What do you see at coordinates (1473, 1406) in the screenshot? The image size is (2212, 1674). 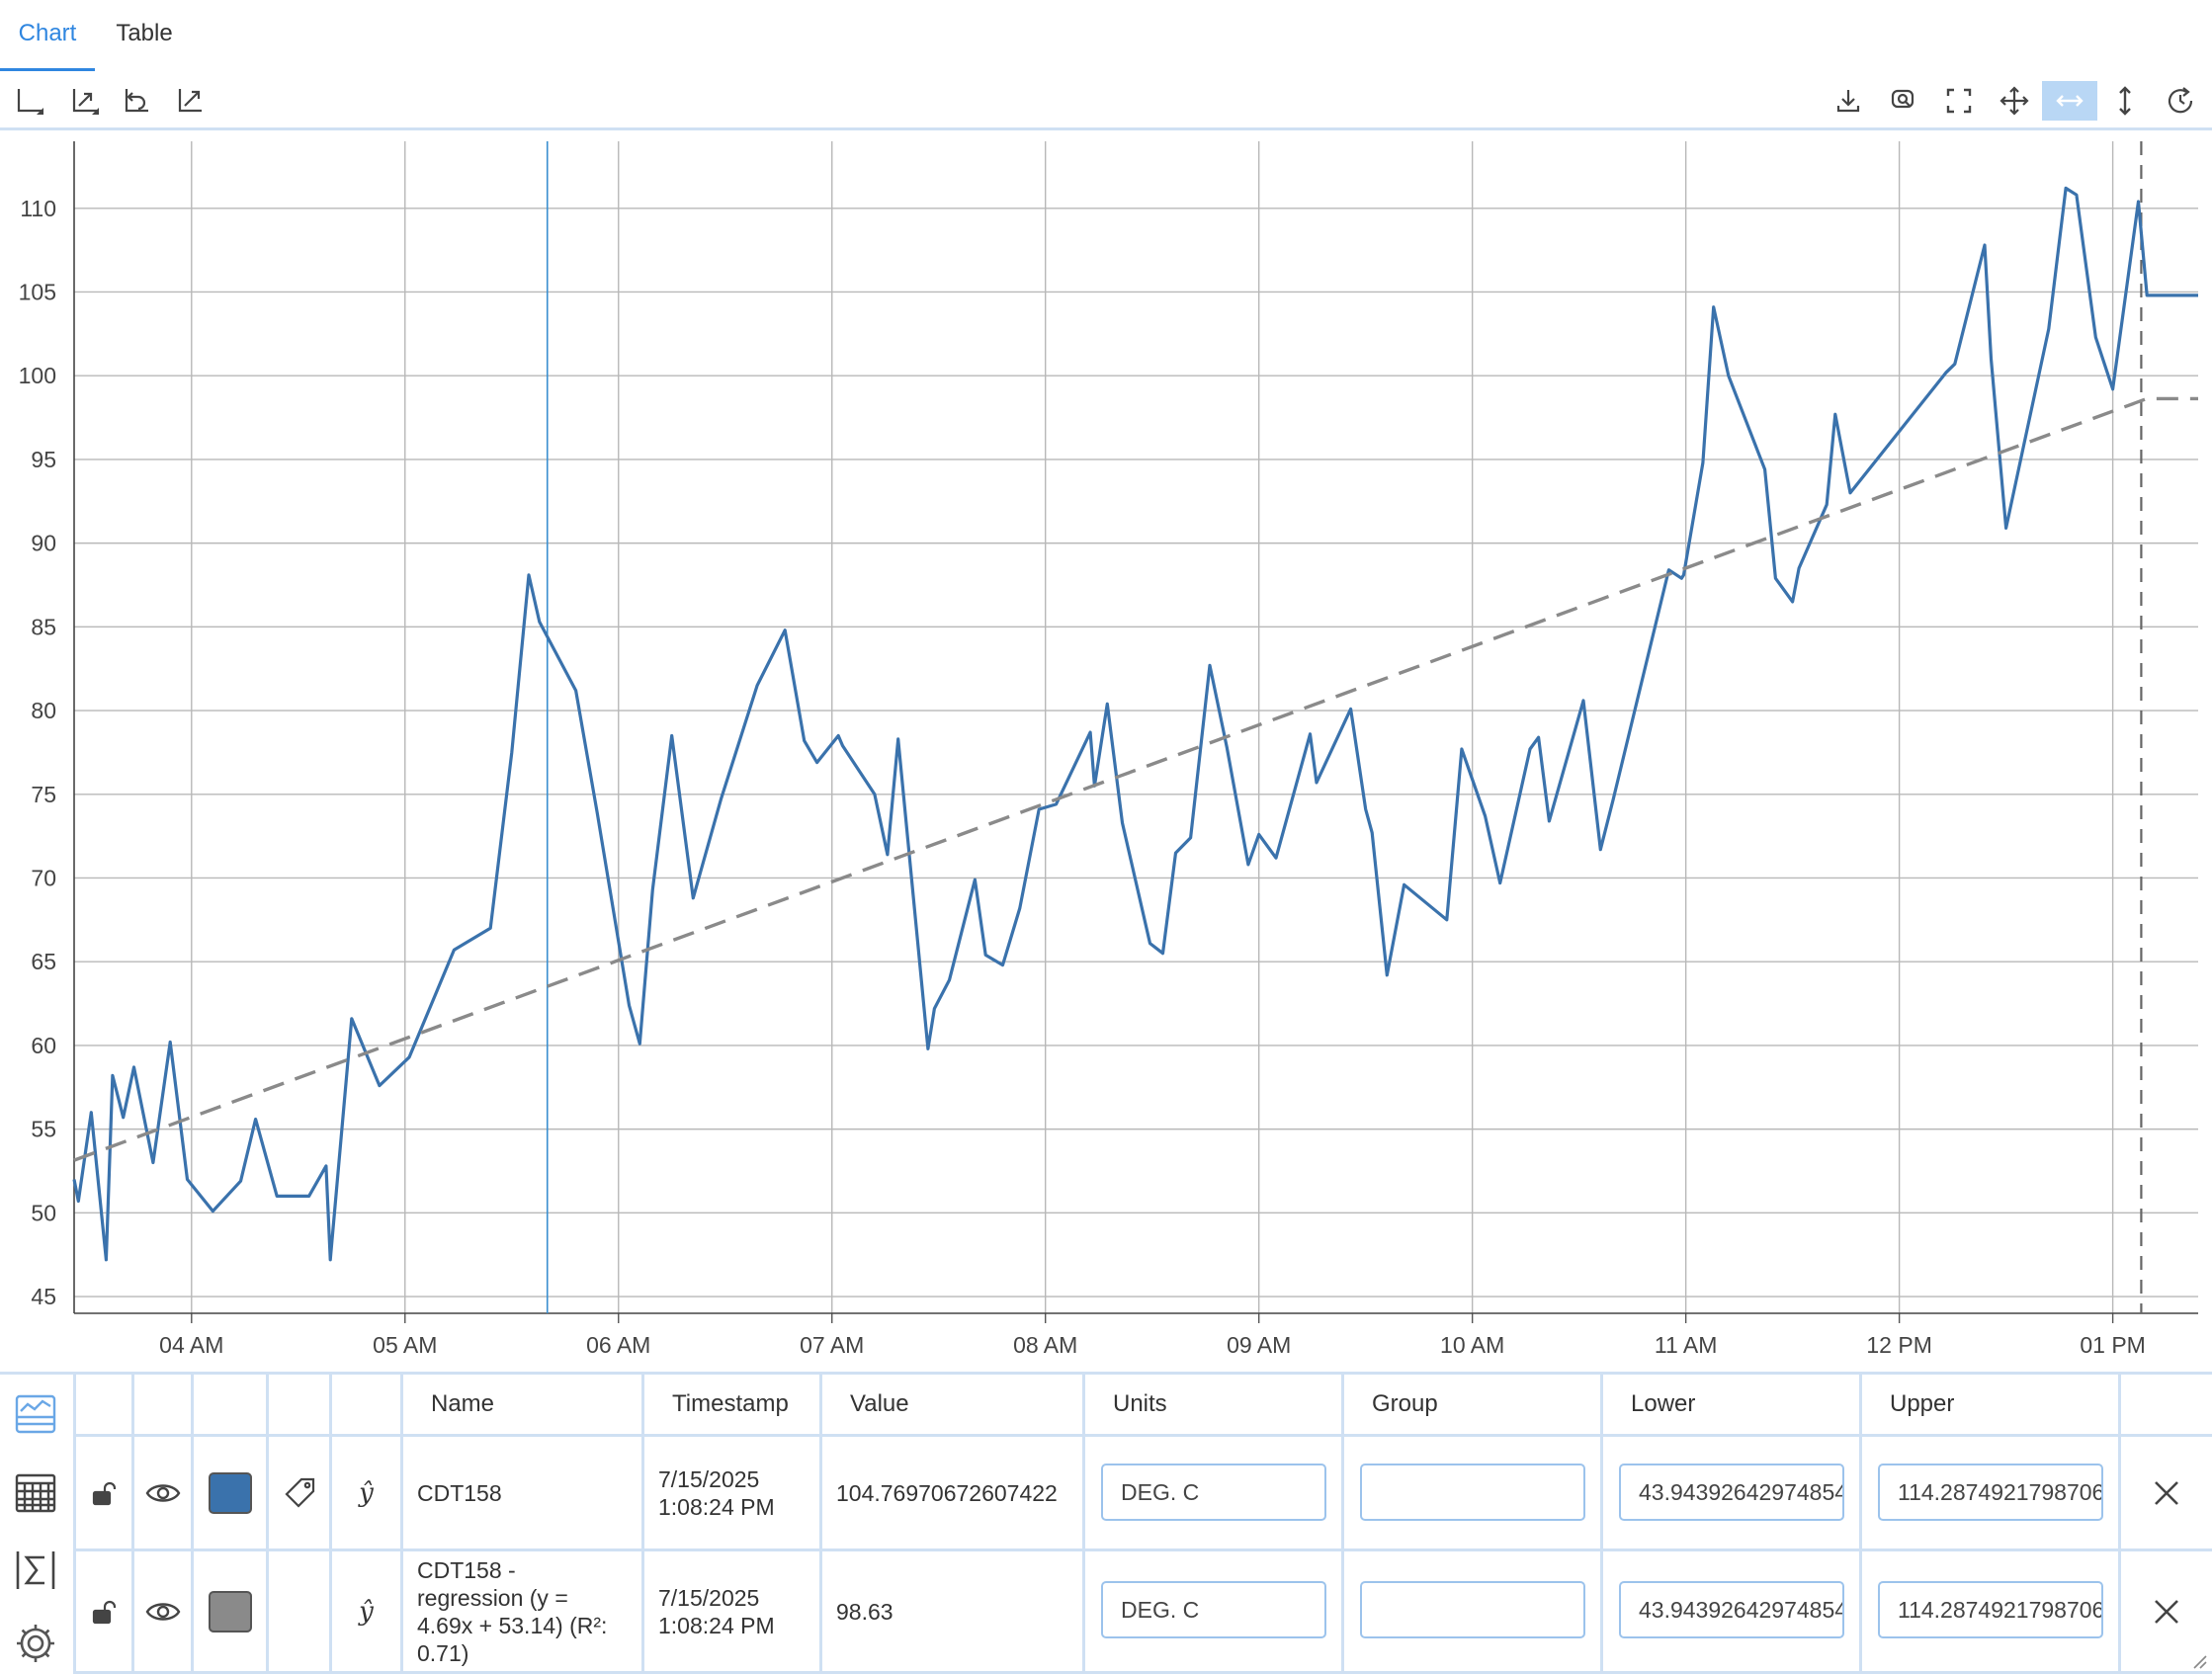 I see `header-group: Group` at bounding box center [1473, 1406].